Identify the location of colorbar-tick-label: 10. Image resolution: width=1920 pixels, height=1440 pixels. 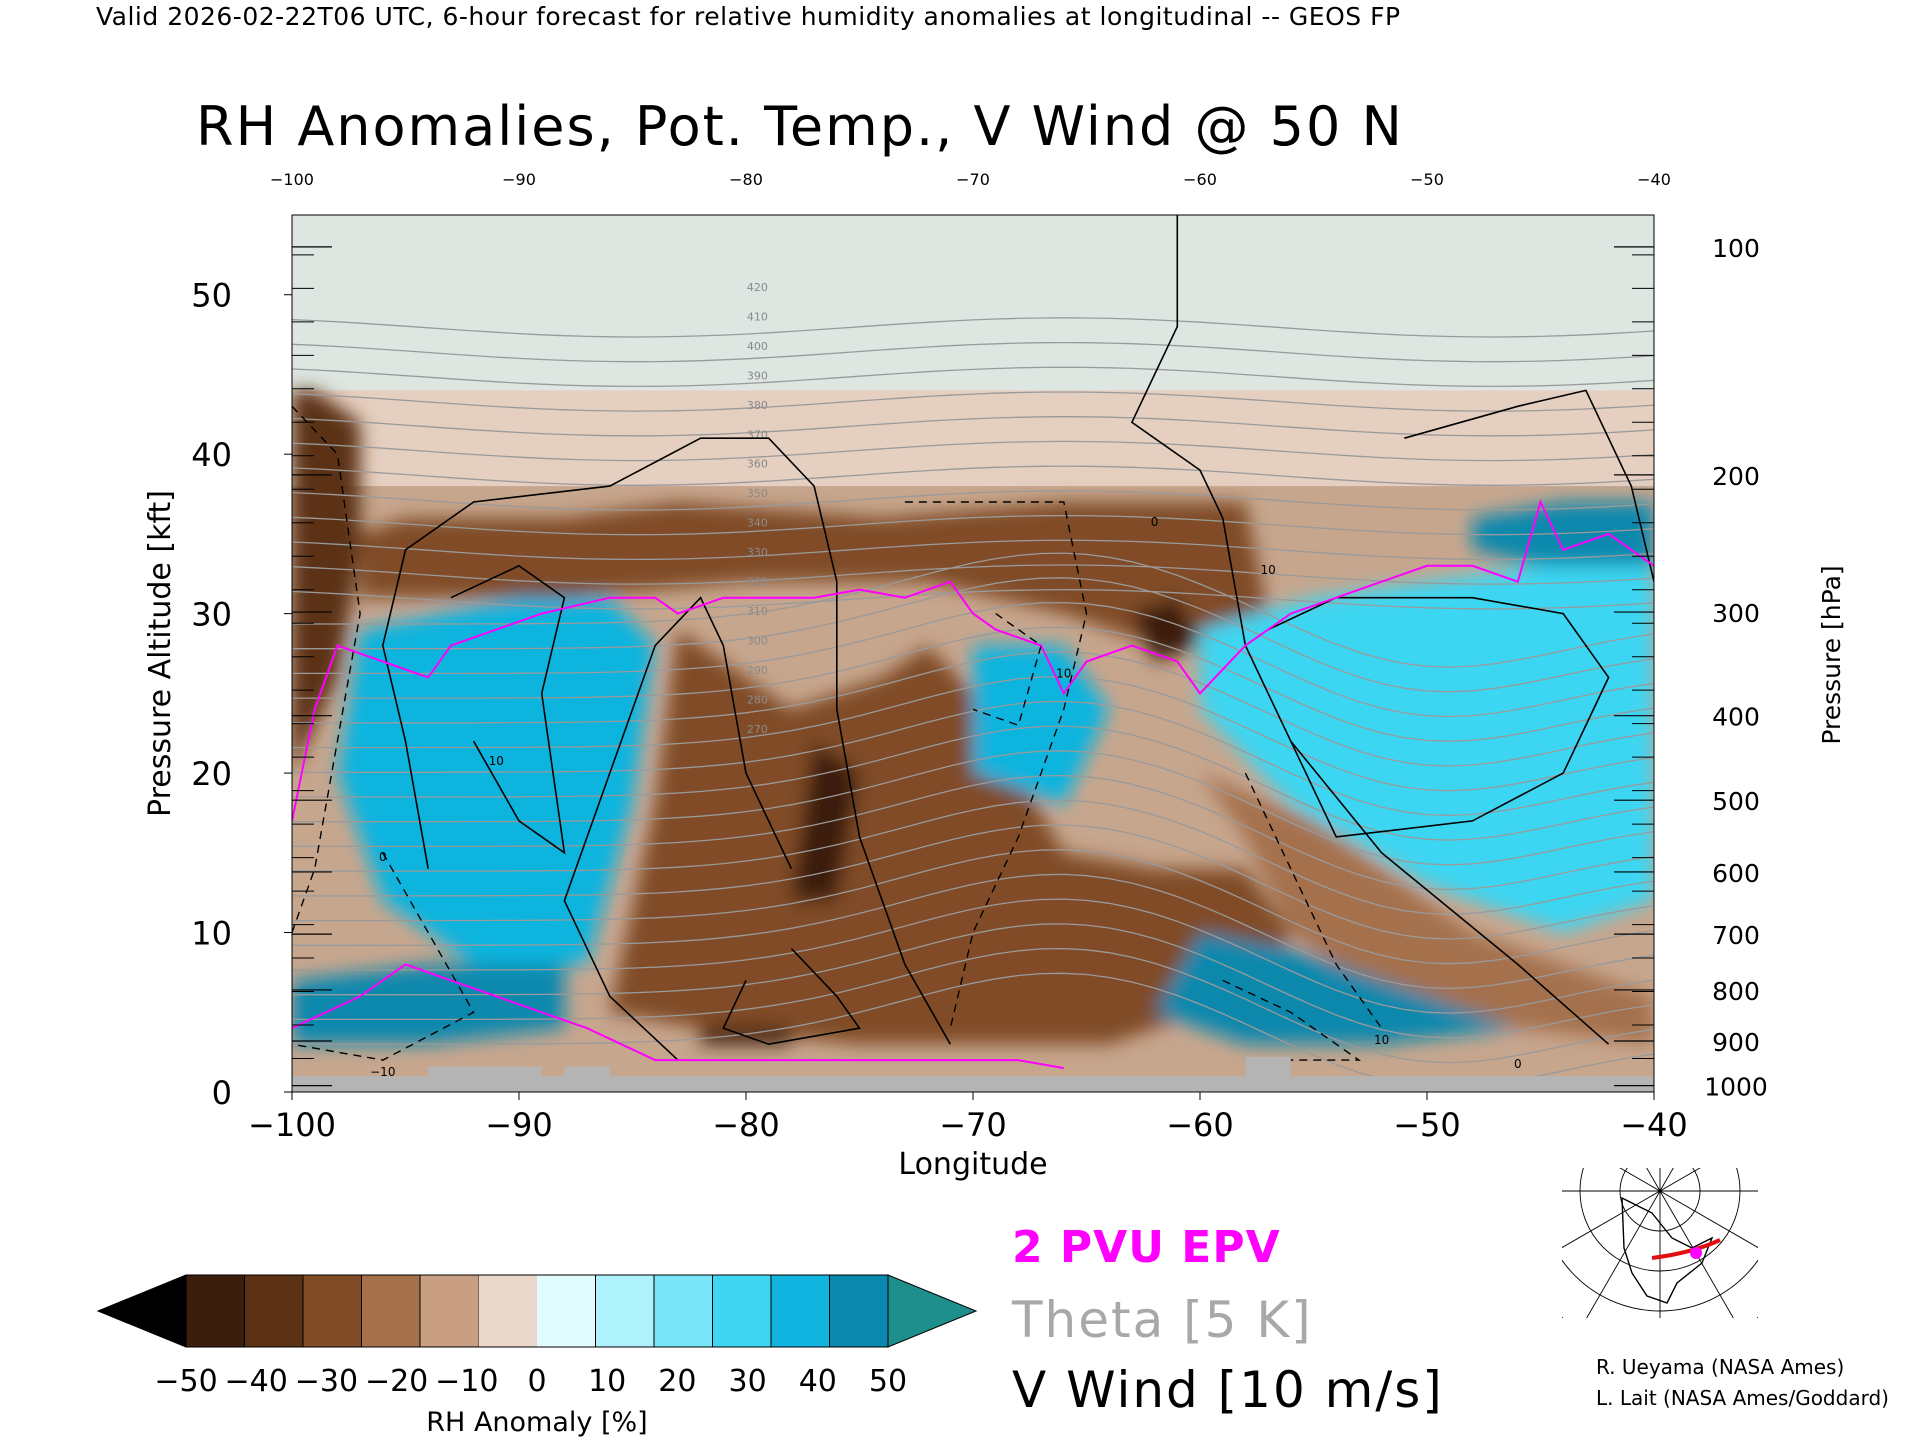
(607, 1381).